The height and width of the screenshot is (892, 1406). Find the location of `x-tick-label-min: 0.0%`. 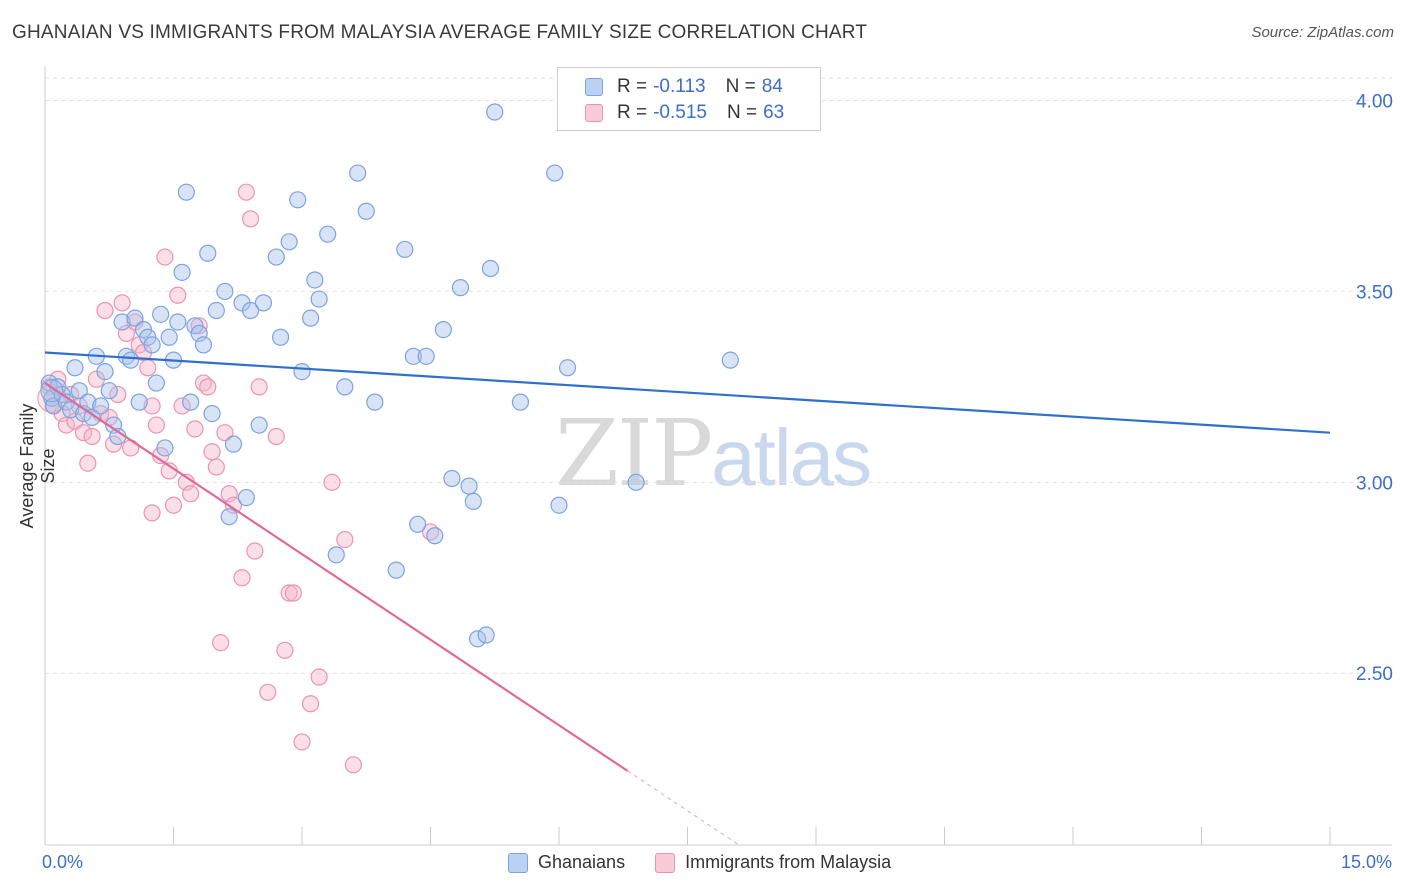

x-tick-label-min: 0.0% is located at coordinates (63, 862).